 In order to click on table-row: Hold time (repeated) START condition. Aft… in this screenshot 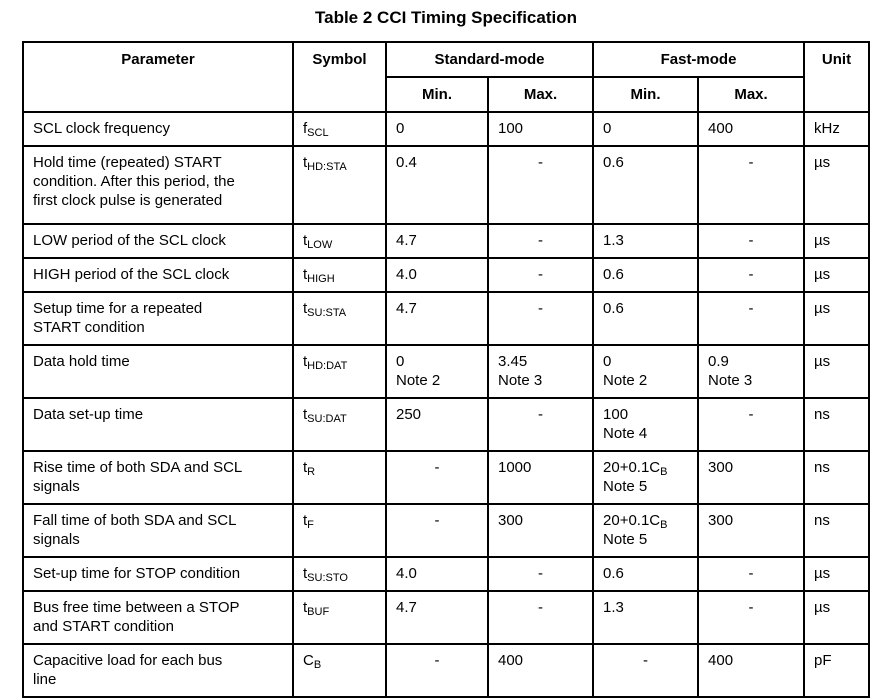, I will do `click(446, 185)`.